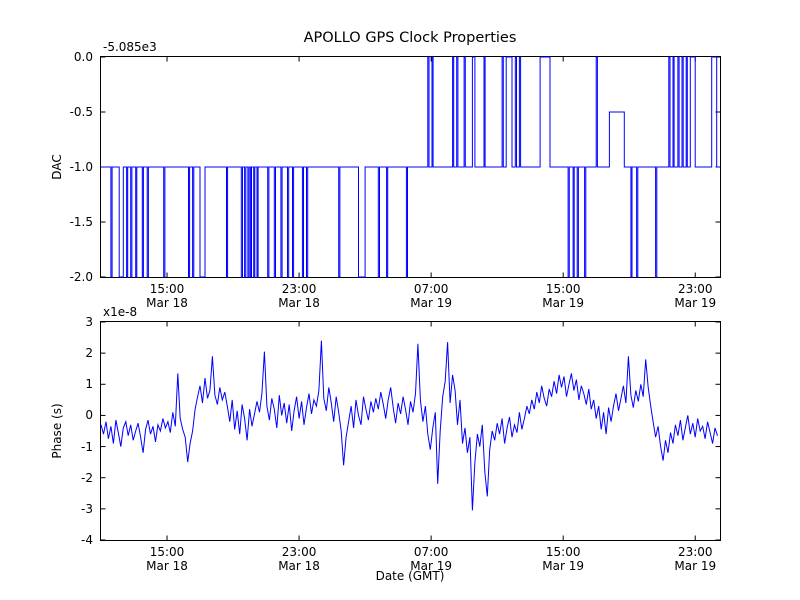  What do you see at coordinates (87, 477) in the screenshot?
I see `y-tick-label: -2` at bounding box center [87, 477].